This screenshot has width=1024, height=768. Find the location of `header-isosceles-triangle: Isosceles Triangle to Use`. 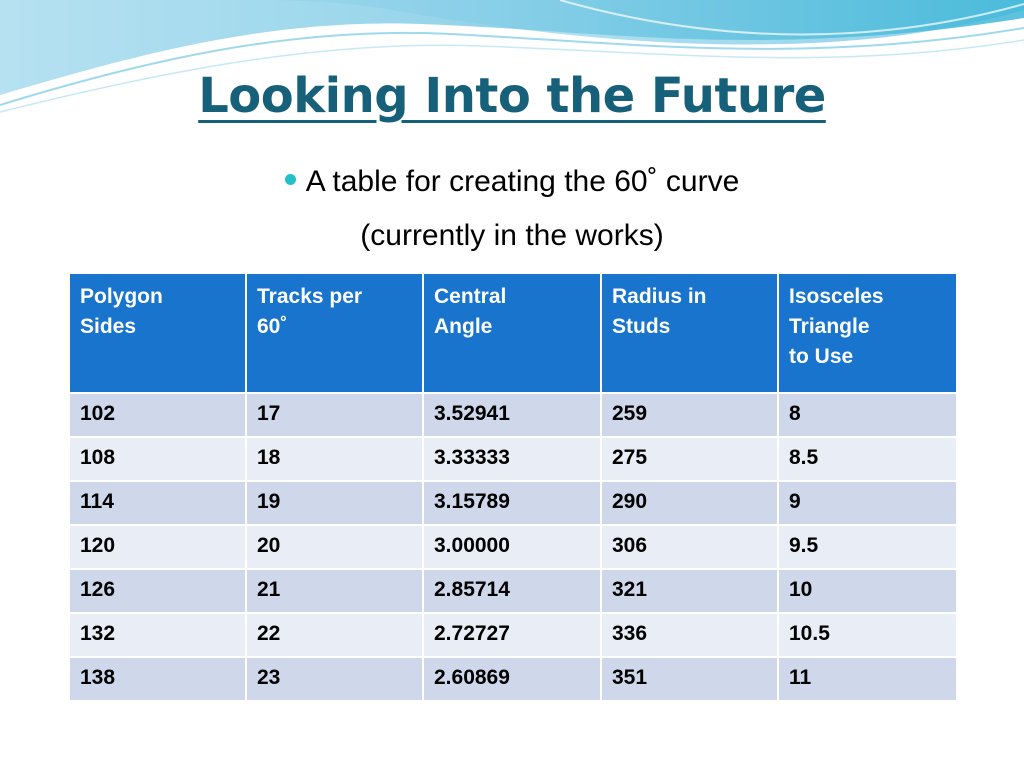

header-isosceles-triangle: Isosceles Triangle to Use is located at coordinates (867, 333).